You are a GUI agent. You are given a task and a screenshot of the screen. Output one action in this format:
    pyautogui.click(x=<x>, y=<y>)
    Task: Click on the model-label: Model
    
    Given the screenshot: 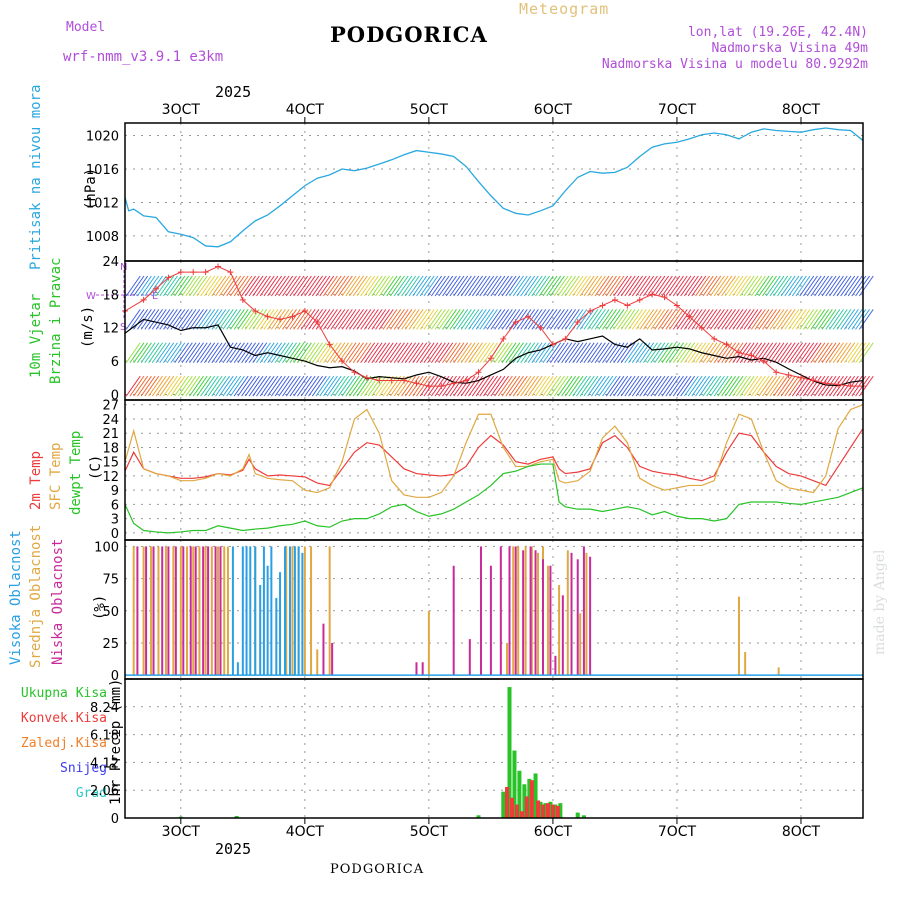 What is the action you would take?
    pyautogui.click(x=86, y=27)
    